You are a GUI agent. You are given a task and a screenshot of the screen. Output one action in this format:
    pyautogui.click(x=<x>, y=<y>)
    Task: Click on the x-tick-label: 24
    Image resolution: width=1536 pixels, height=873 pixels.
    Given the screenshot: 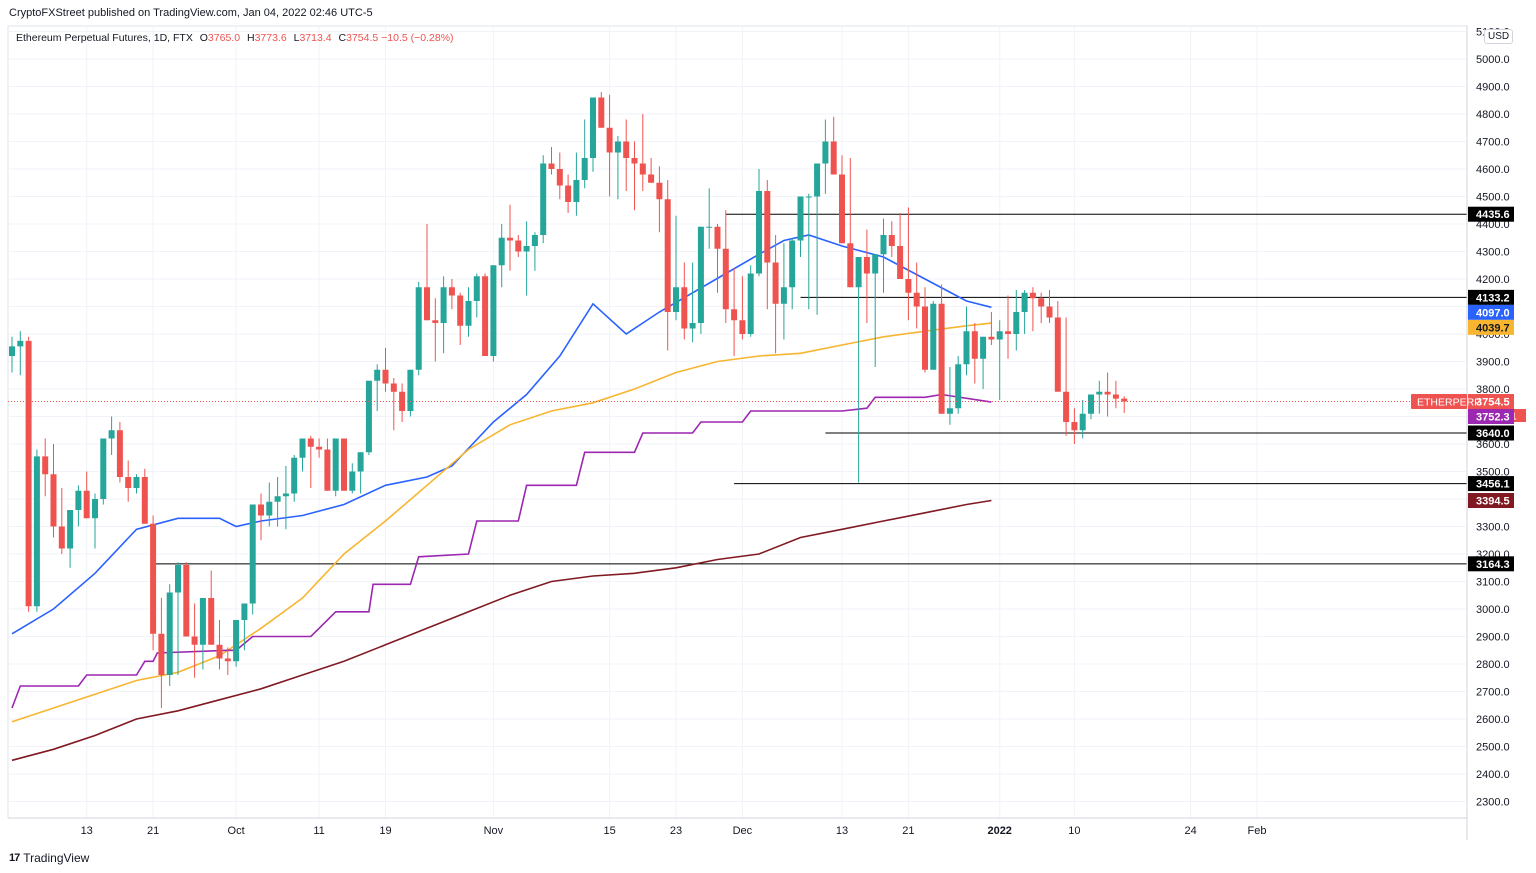 What is the action you would take?
    pyautogui.click(x=1190, y=831)
    